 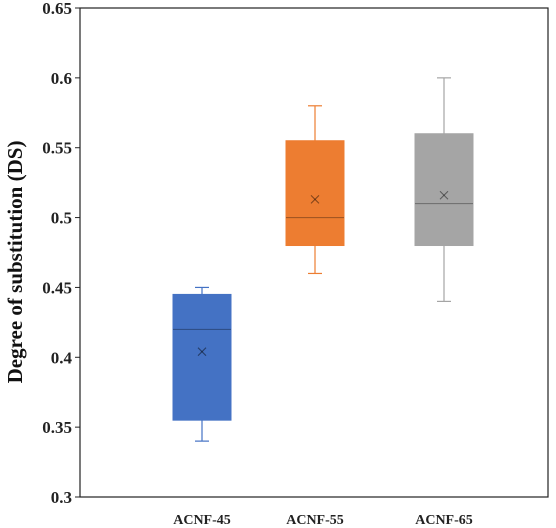 I want to click on x-tick-label: ACNF-65, so click(x=444, y=520).